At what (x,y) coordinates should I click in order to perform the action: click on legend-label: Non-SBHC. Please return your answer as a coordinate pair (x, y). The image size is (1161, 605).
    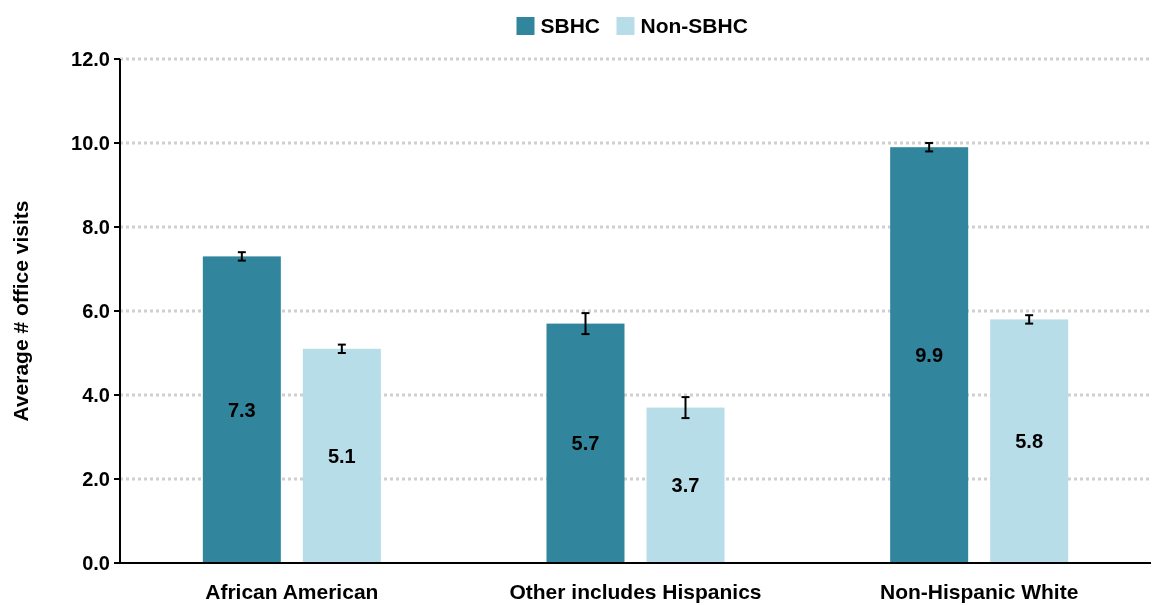
    Looking at the image, I should click on (694, 26).